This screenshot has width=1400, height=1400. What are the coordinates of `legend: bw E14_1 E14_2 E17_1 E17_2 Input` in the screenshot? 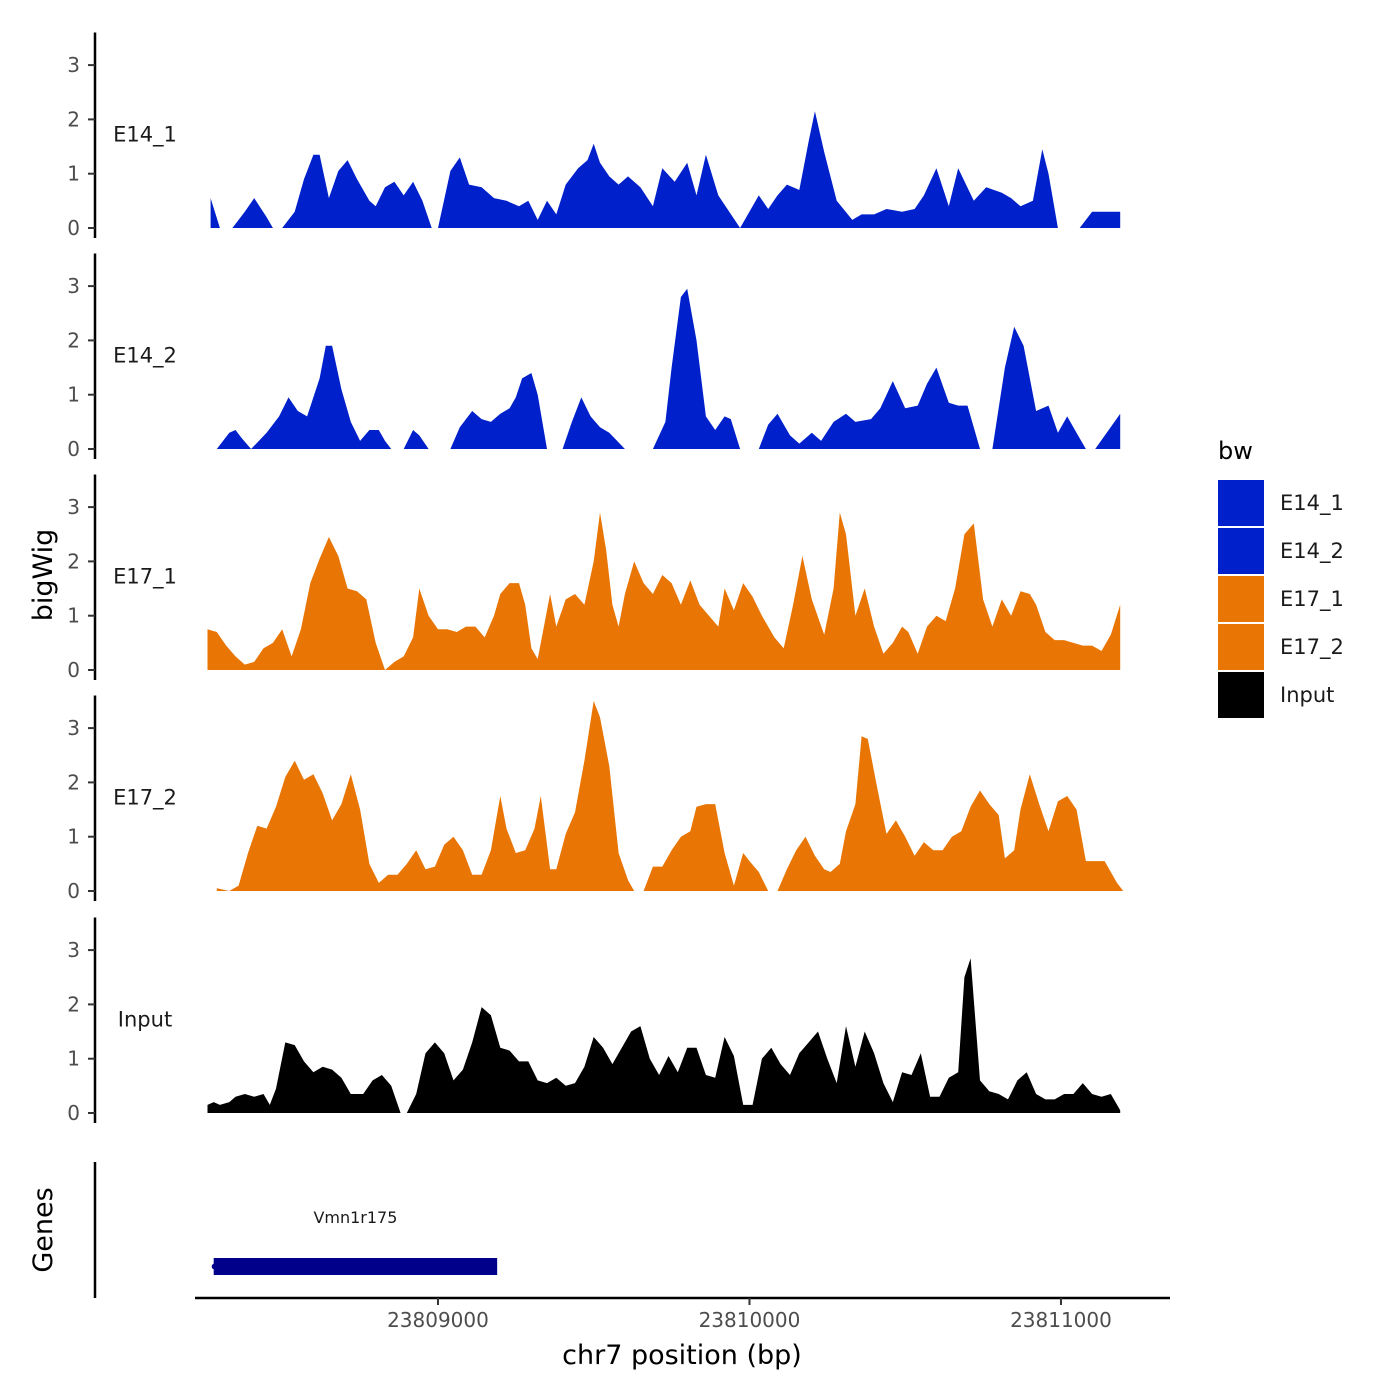 It's located at (1281, 577).